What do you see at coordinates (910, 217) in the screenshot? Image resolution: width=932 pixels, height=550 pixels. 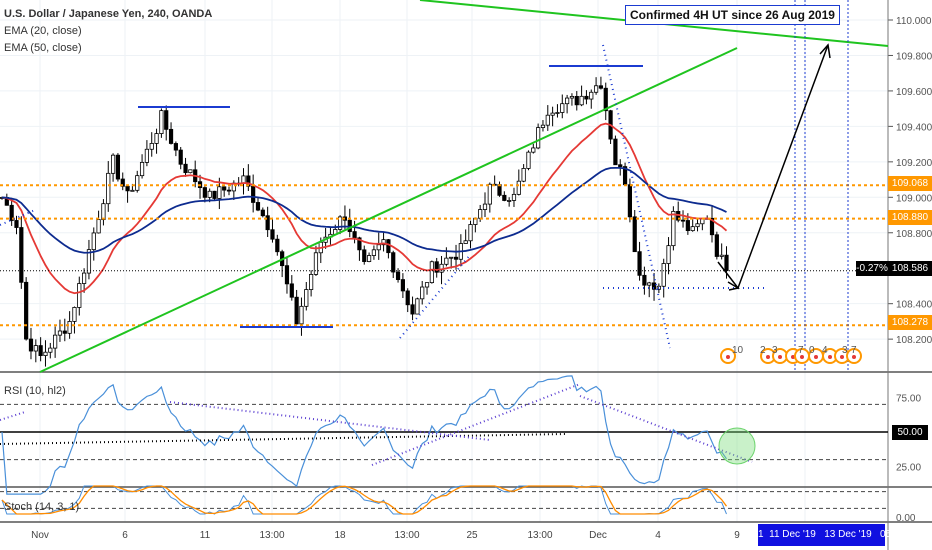 I see `level-tag: 108.880` at bounding box center [910, 217].